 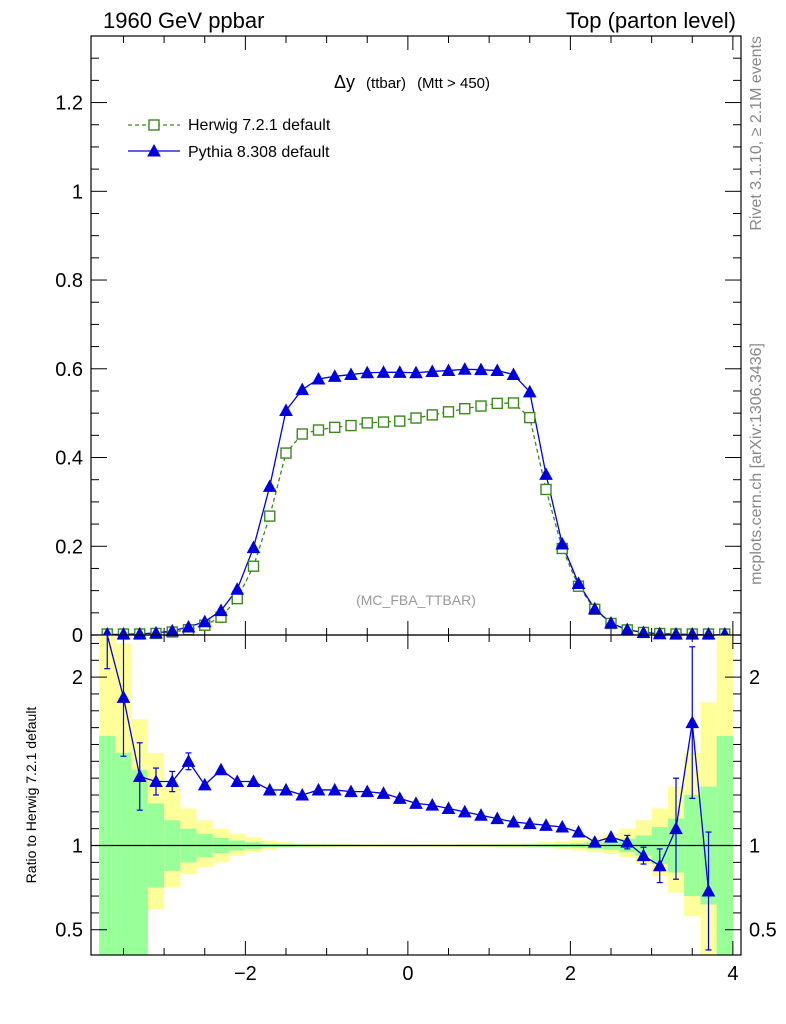 What do you see at coordinates (139, 862) in the screenshot?
I see `band-inner` at bounding box center [139, 862].